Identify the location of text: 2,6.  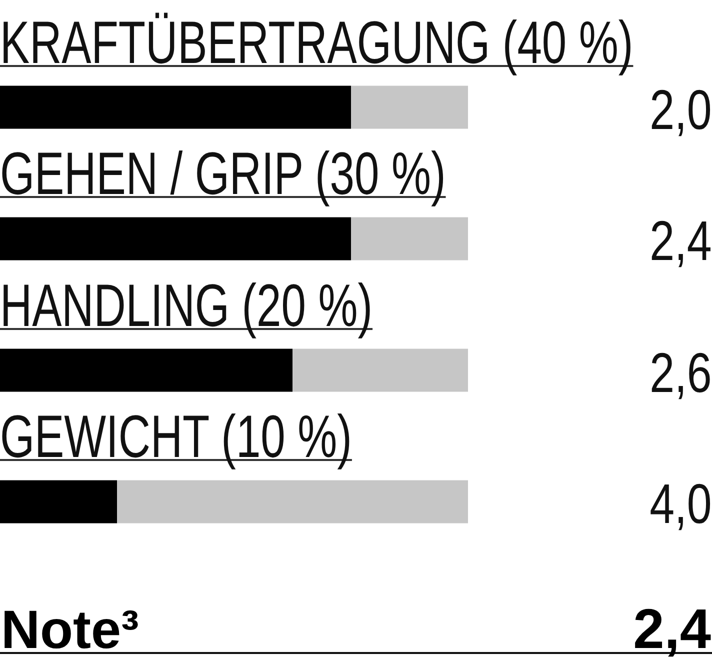
(681, 372).